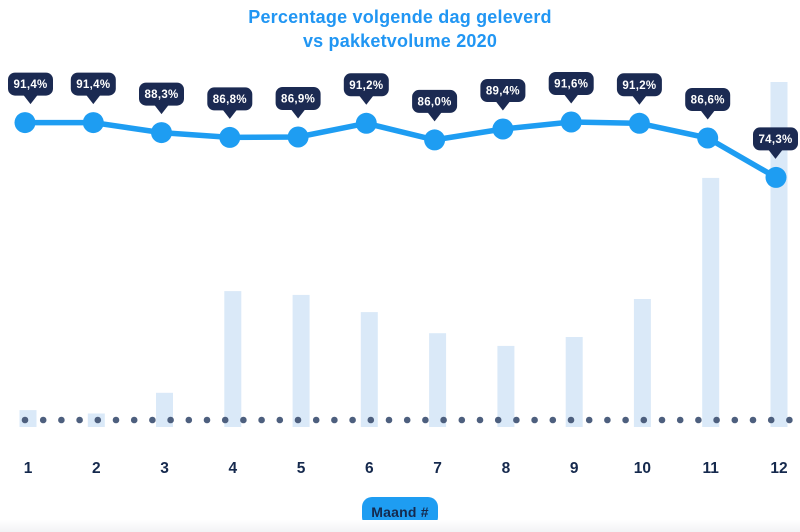 This screenshot has height=532, width=800. I want to click on value-badge-label: 89,4%, so click(503, 92).